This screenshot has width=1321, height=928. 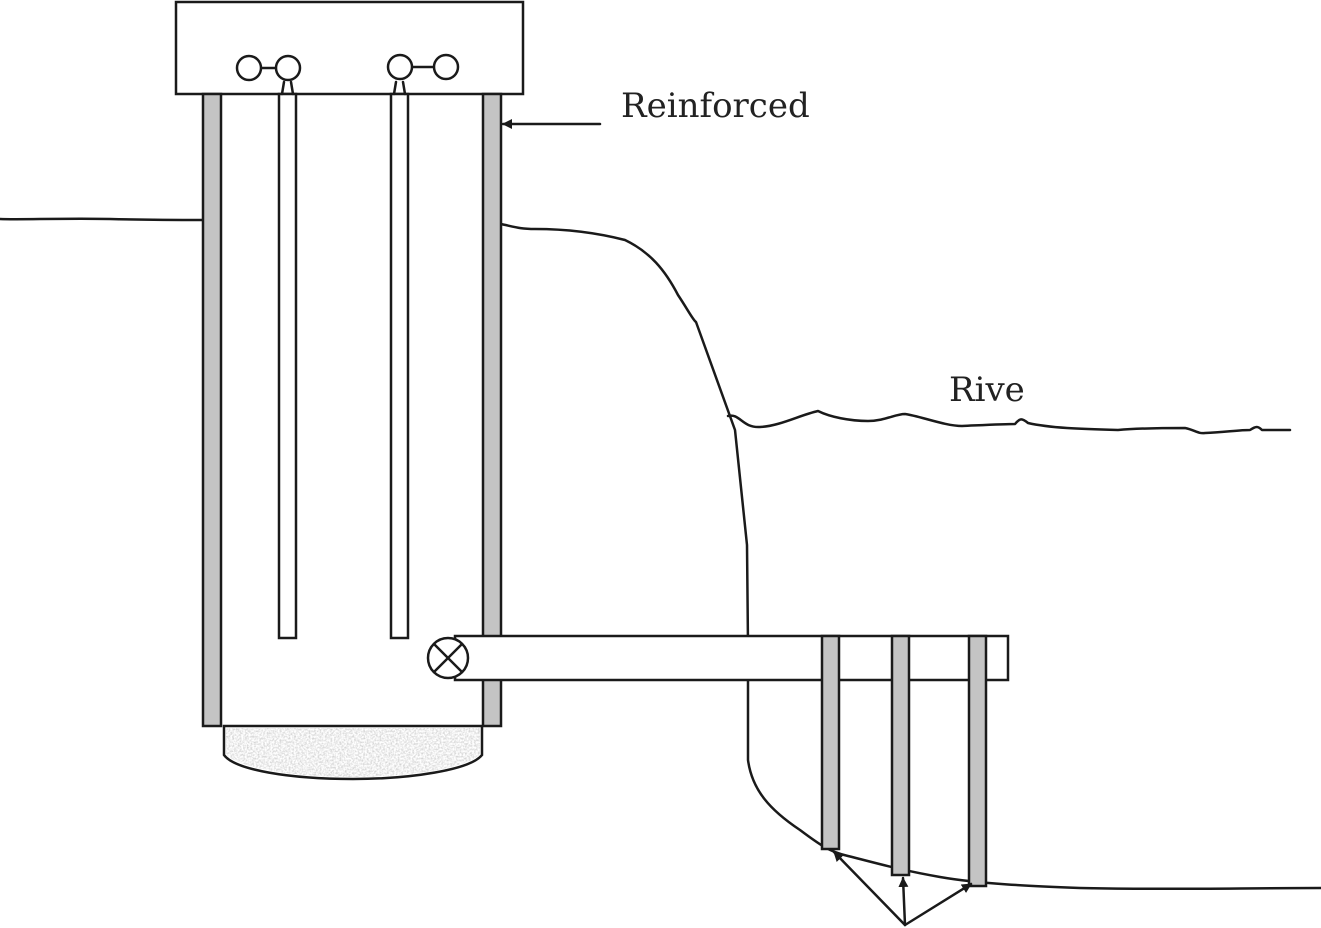 I want to click on well-wall-right, so click(x=492, y=410).